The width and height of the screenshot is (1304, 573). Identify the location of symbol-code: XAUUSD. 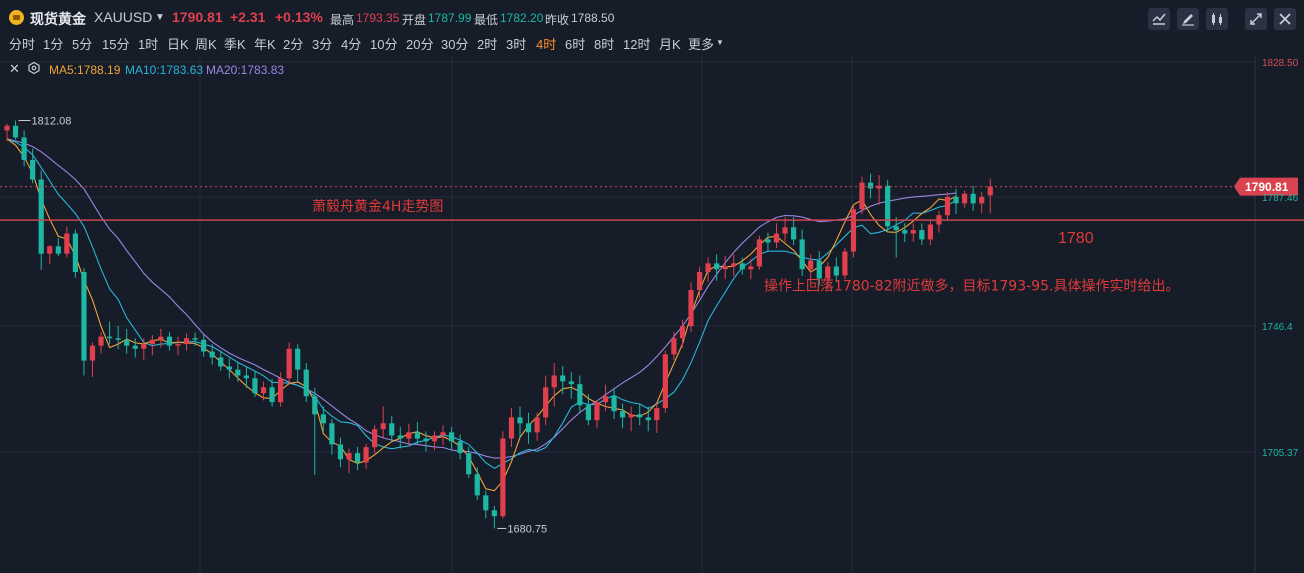
(123, 17).